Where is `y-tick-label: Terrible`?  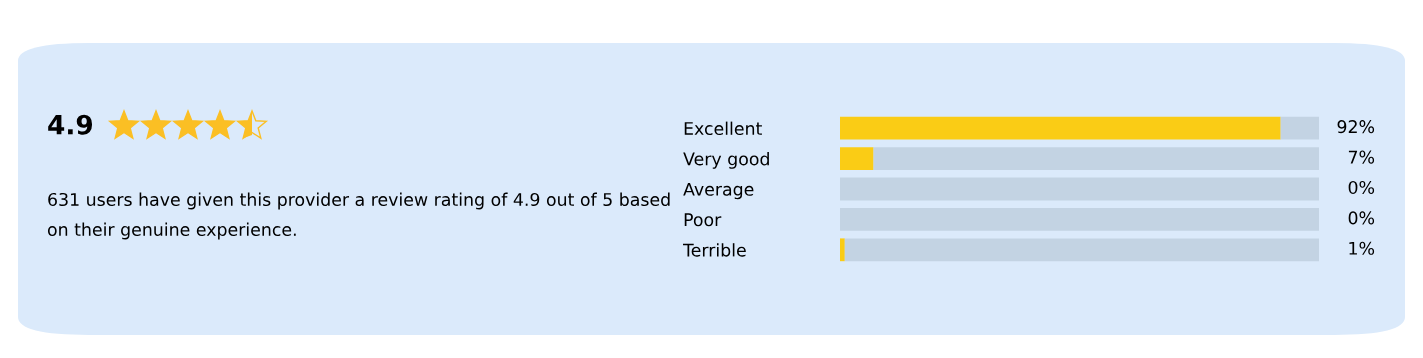
y-tick-label: Terrible is located at coordinates (714, 250).